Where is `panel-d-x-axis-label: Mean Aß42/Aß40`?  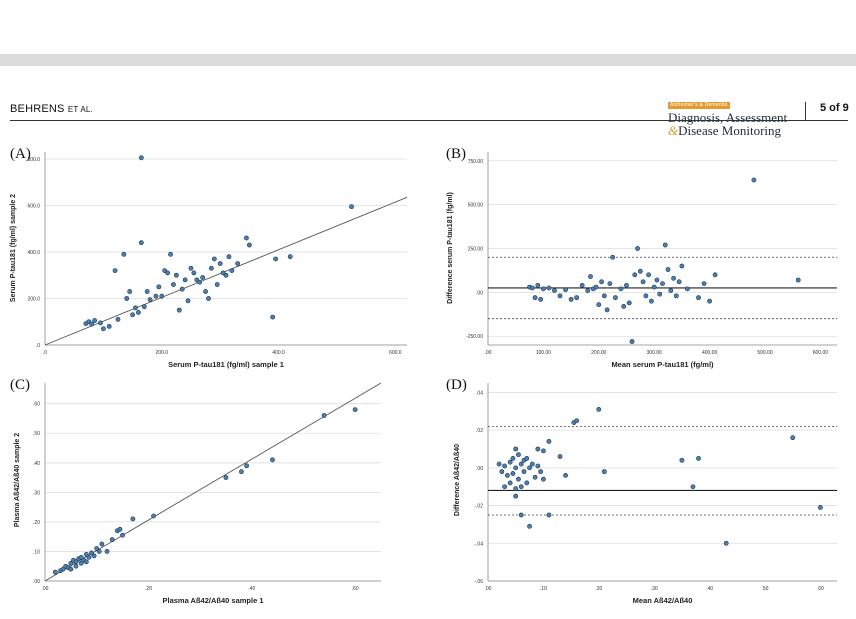
panel-d-x-axis-label: Mean Aß42/Aß40 is located at coordinates (663, 600).